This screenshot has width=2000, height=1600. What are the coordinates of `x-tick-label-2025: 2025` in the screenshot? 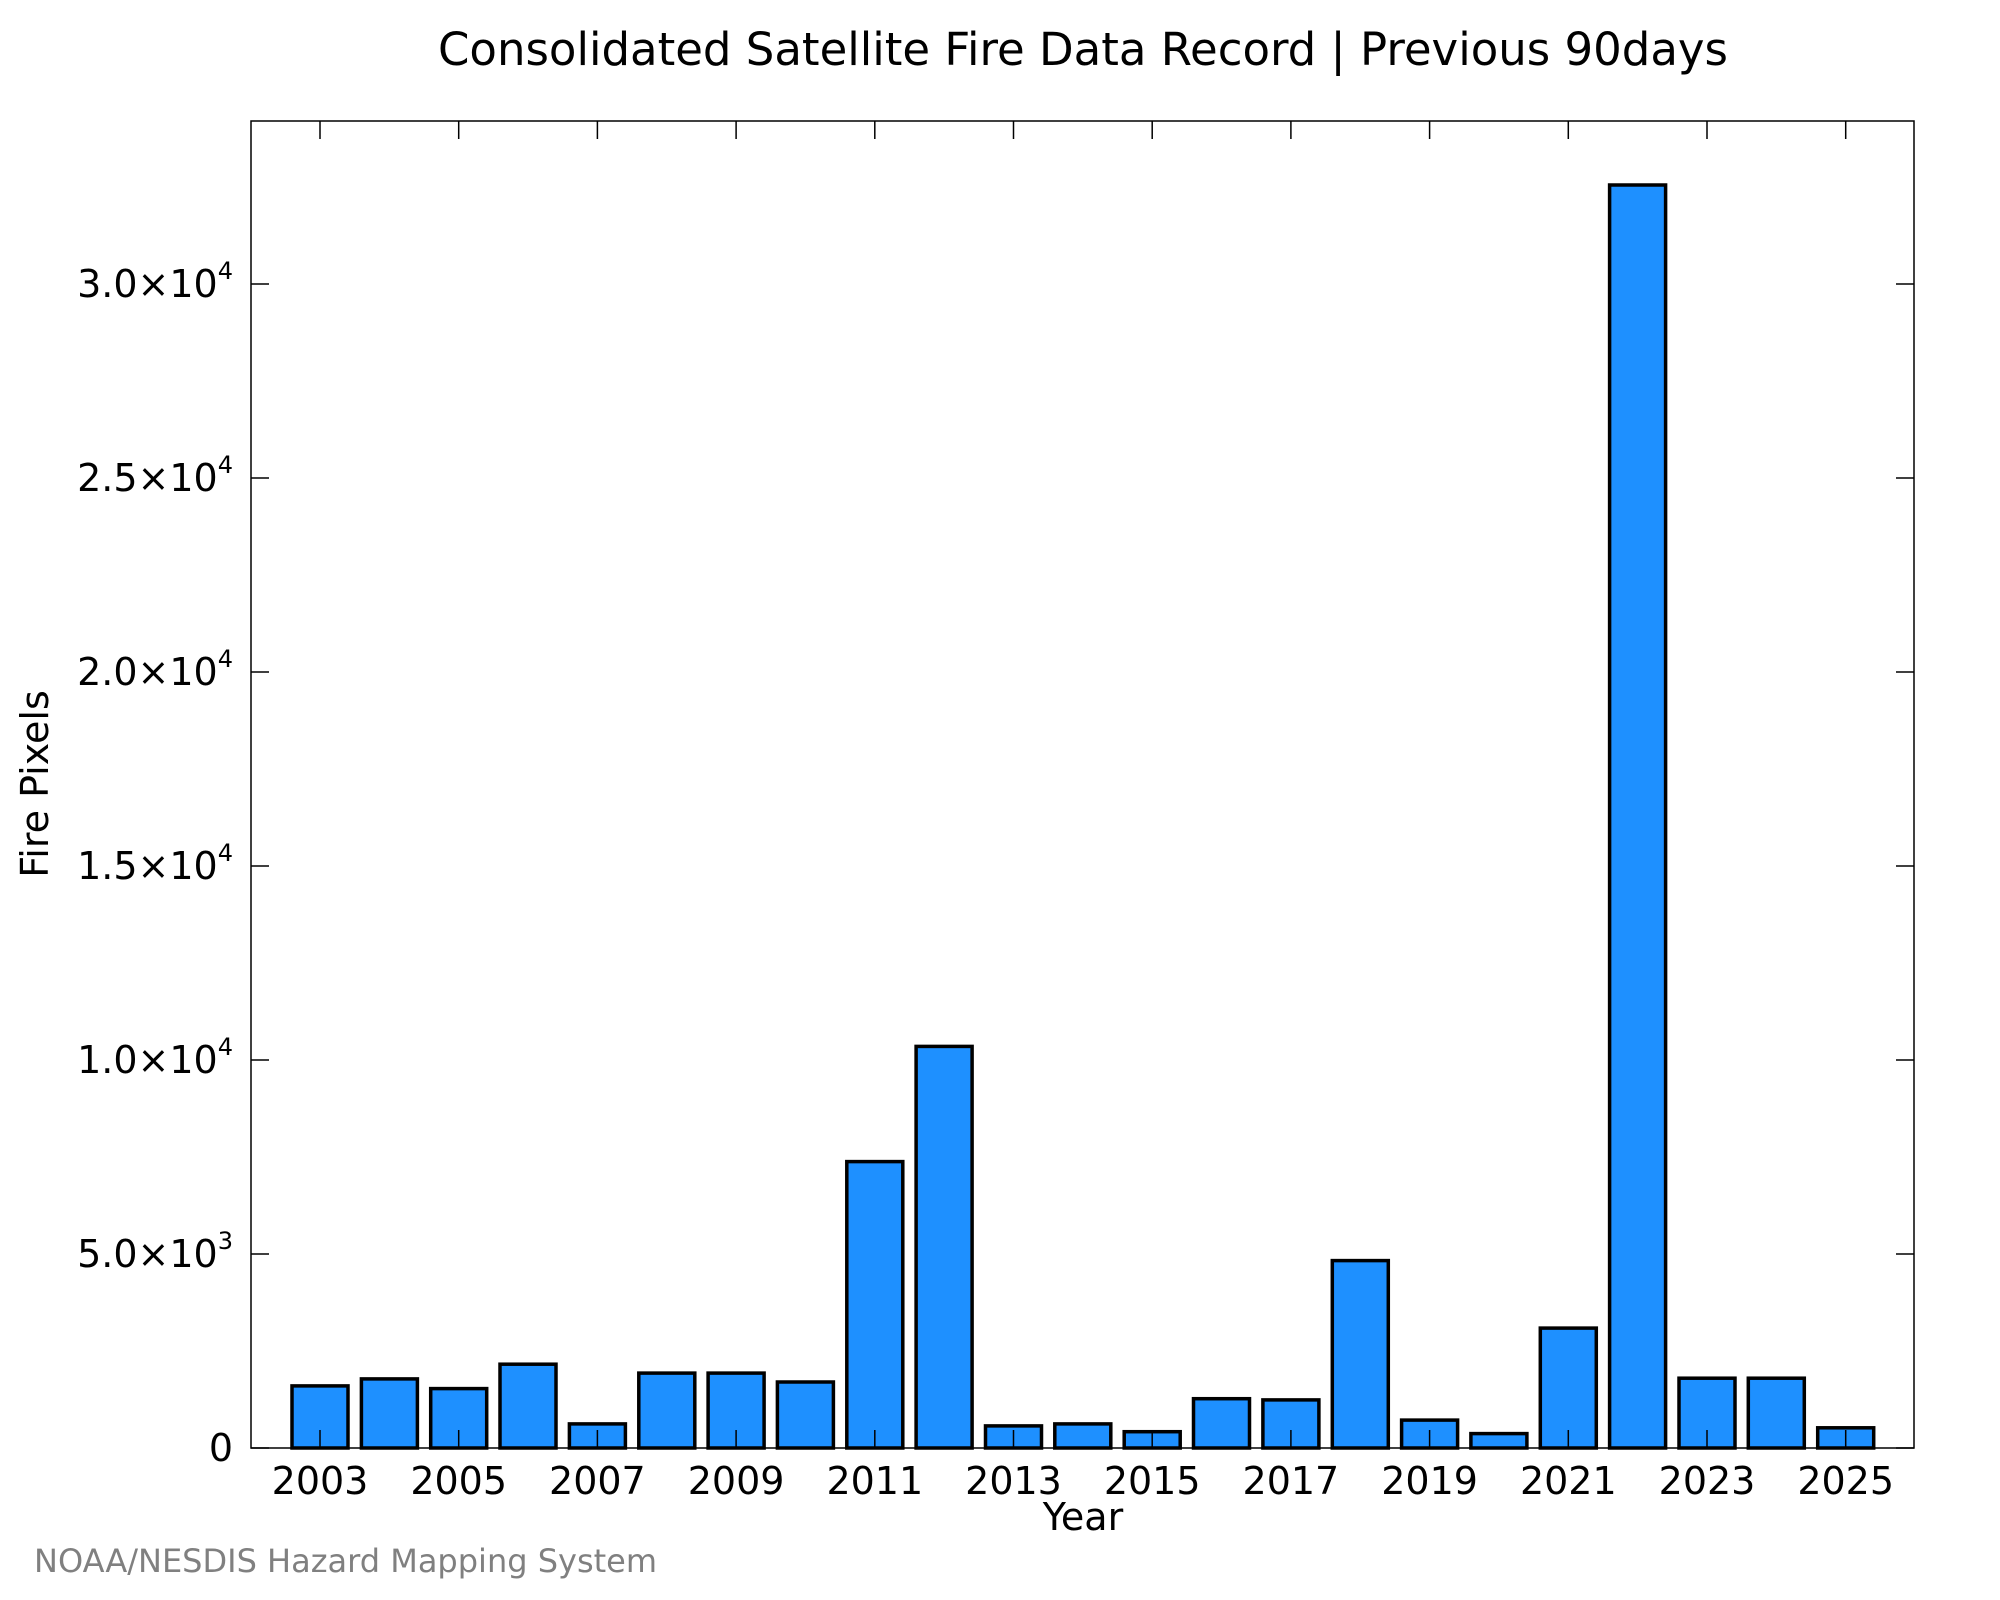 It's located at (1845, 1481).